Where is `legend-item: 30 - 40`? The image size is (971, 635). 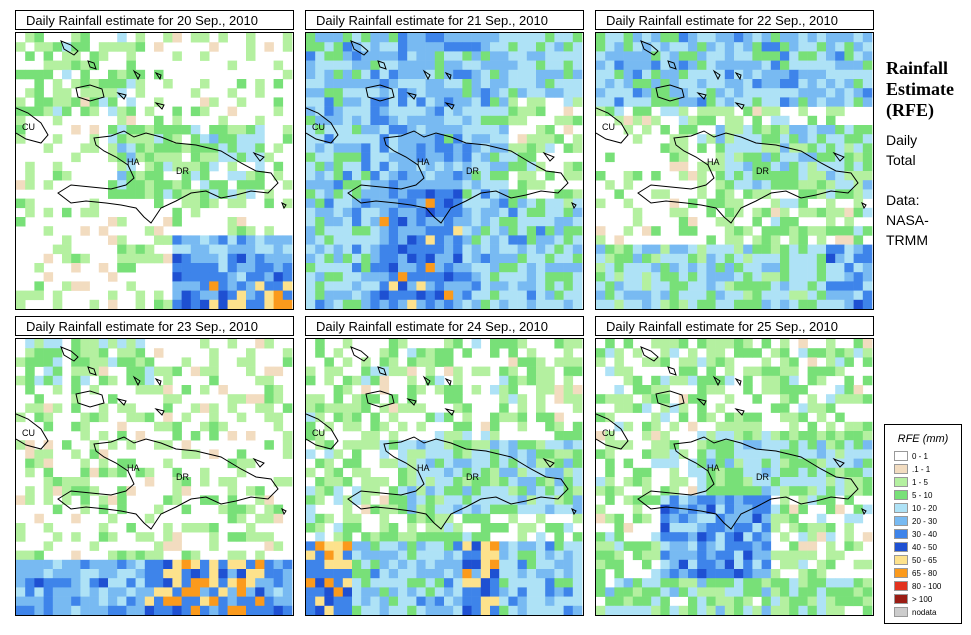 legend-item: 30 - 40 is located at coordinates (915, 534).